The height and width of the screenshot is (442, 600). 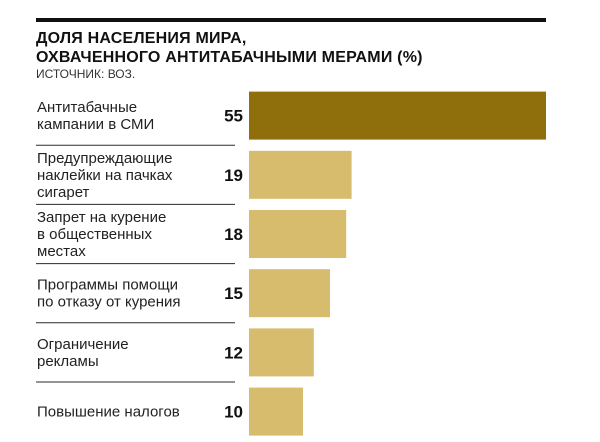 What do you see at coordinates (233, 412) in the screenshot?
I see `value-label: 10` at bounding box center [233, 412].